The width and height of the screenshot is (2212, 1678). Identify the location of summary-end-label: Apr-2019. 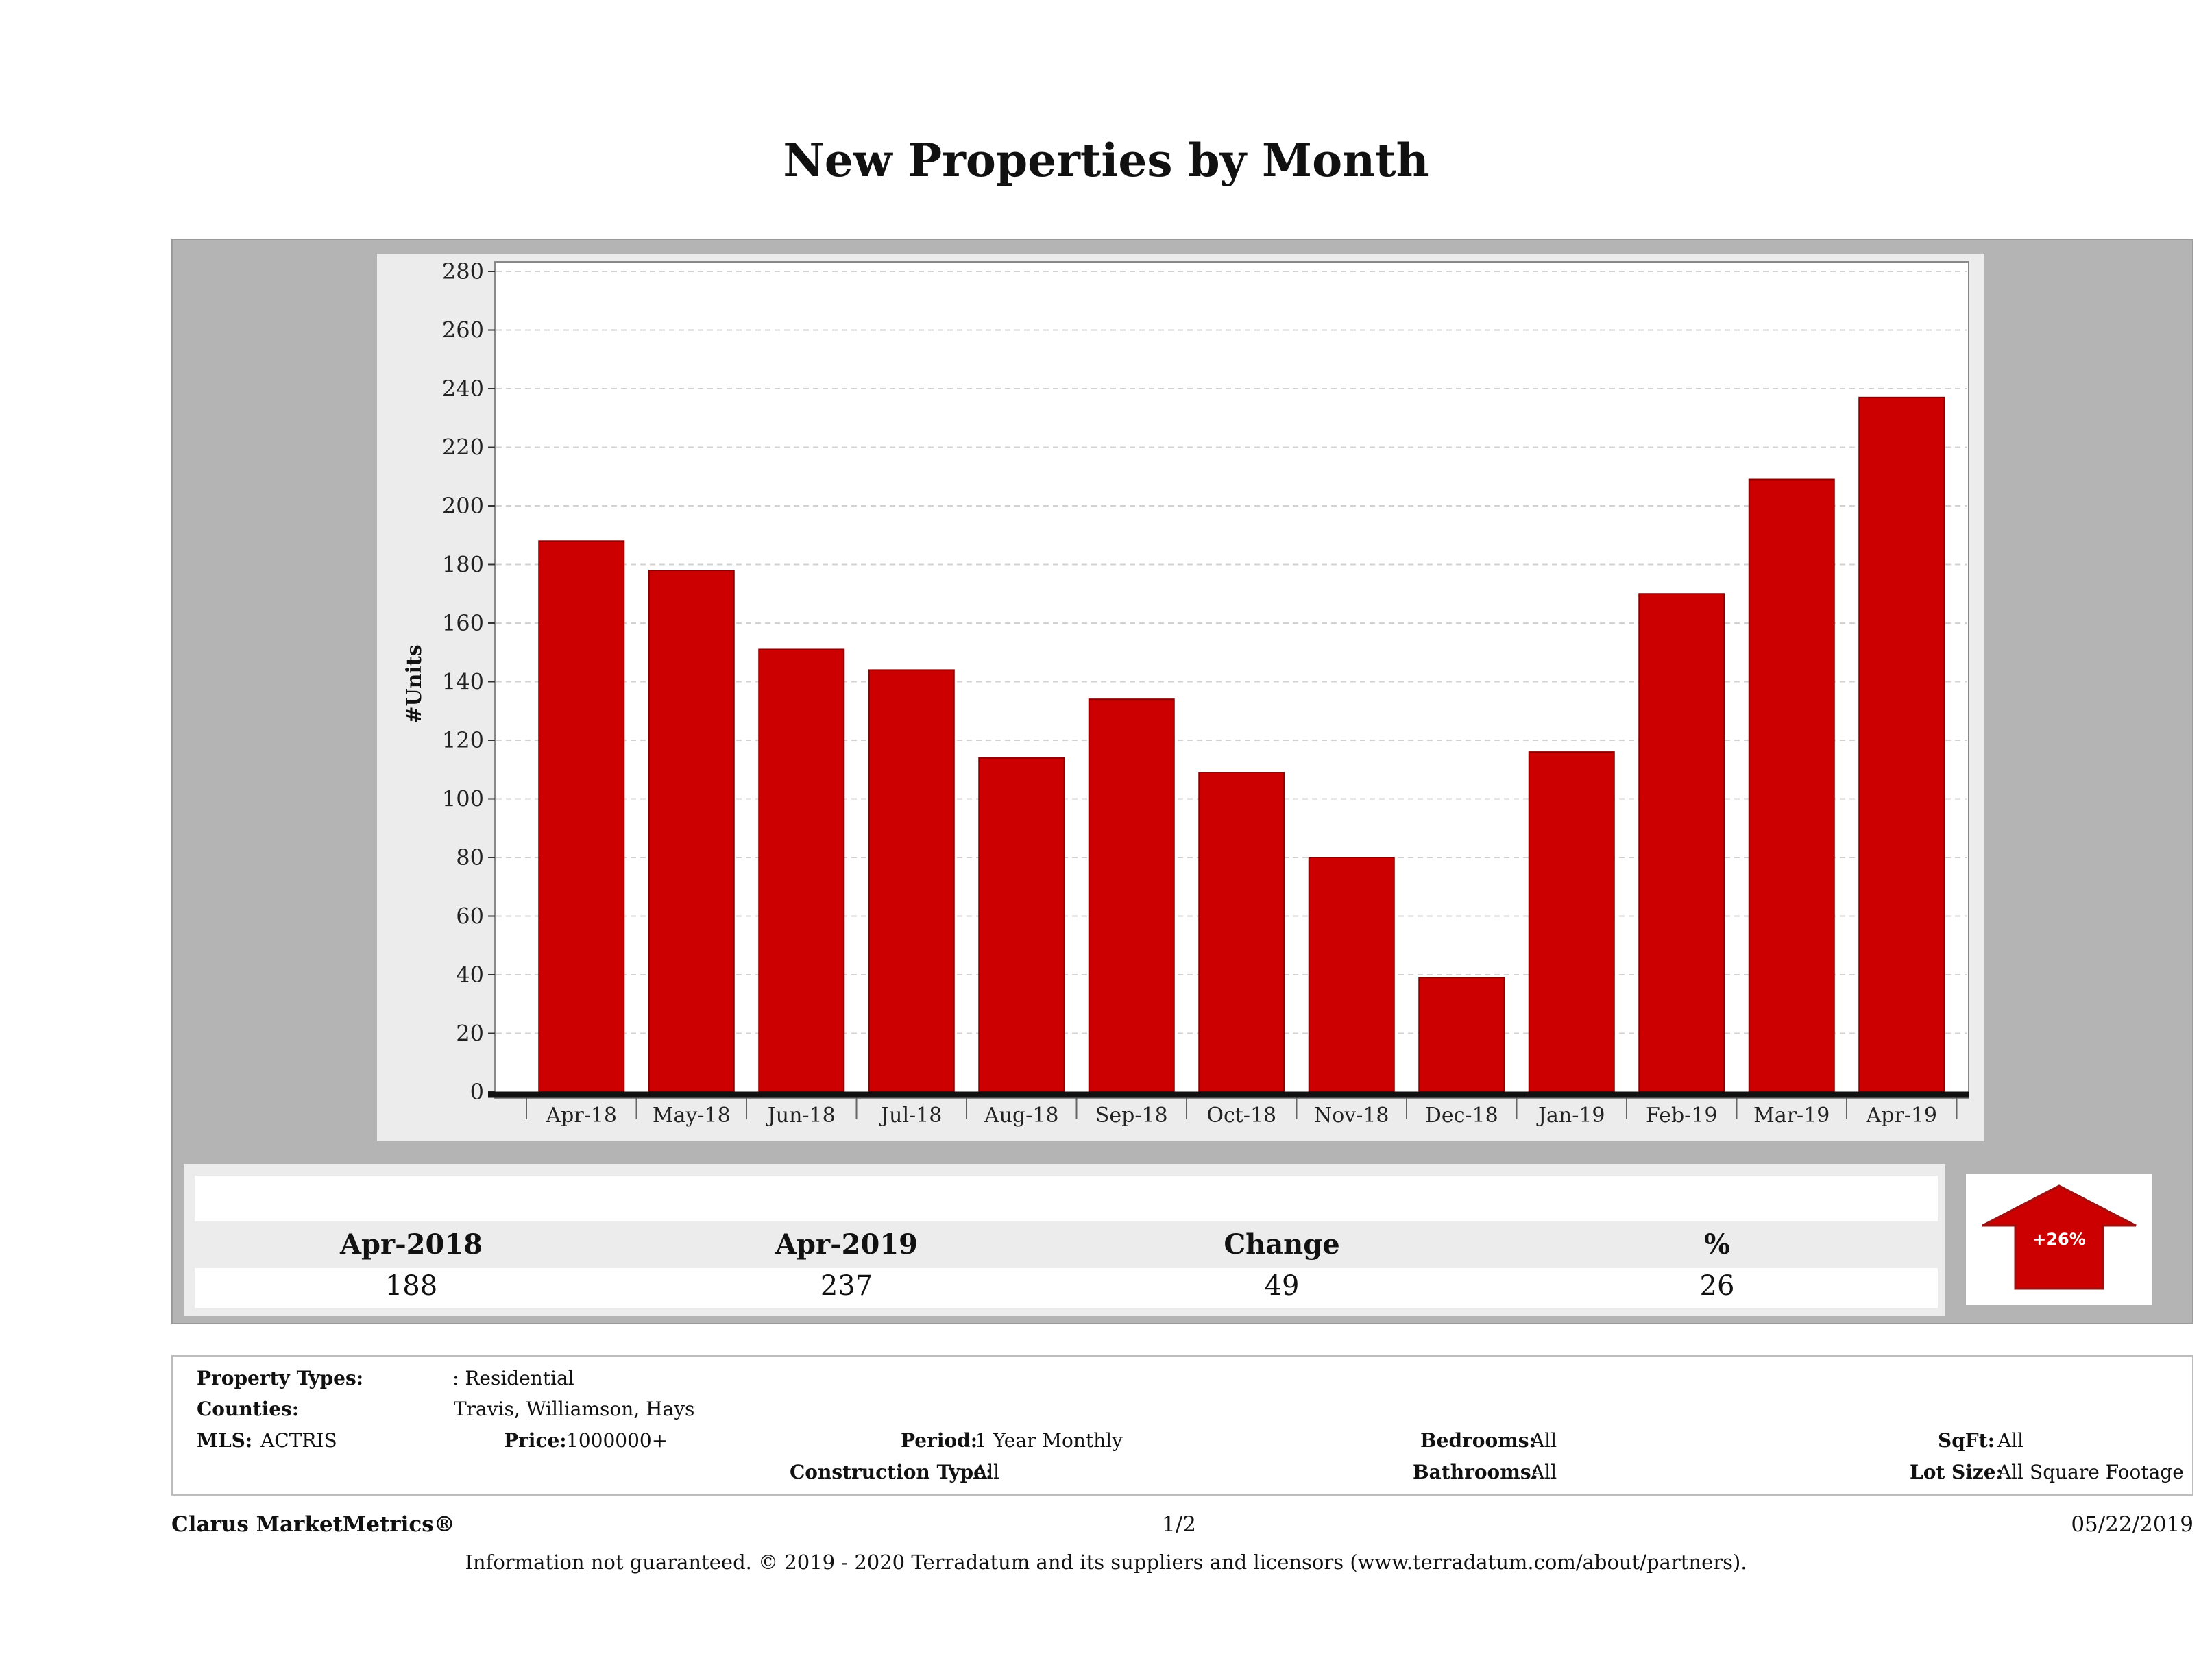
(846, 1244).